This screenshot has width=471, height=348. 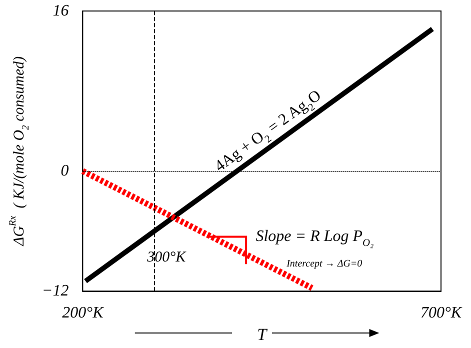 What do you see at coordinates (55, 291) in the screenshot?
I see `y-tick-label: −12` at bounding box center [55, 291].